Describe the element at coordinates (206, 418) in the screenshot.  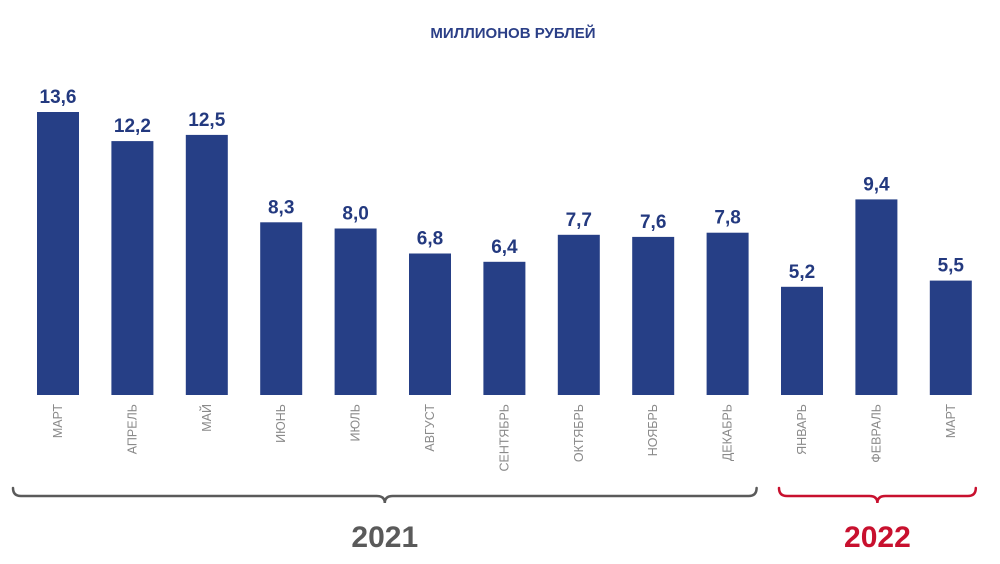
I see `category-label-3: МАЙ` at that location.